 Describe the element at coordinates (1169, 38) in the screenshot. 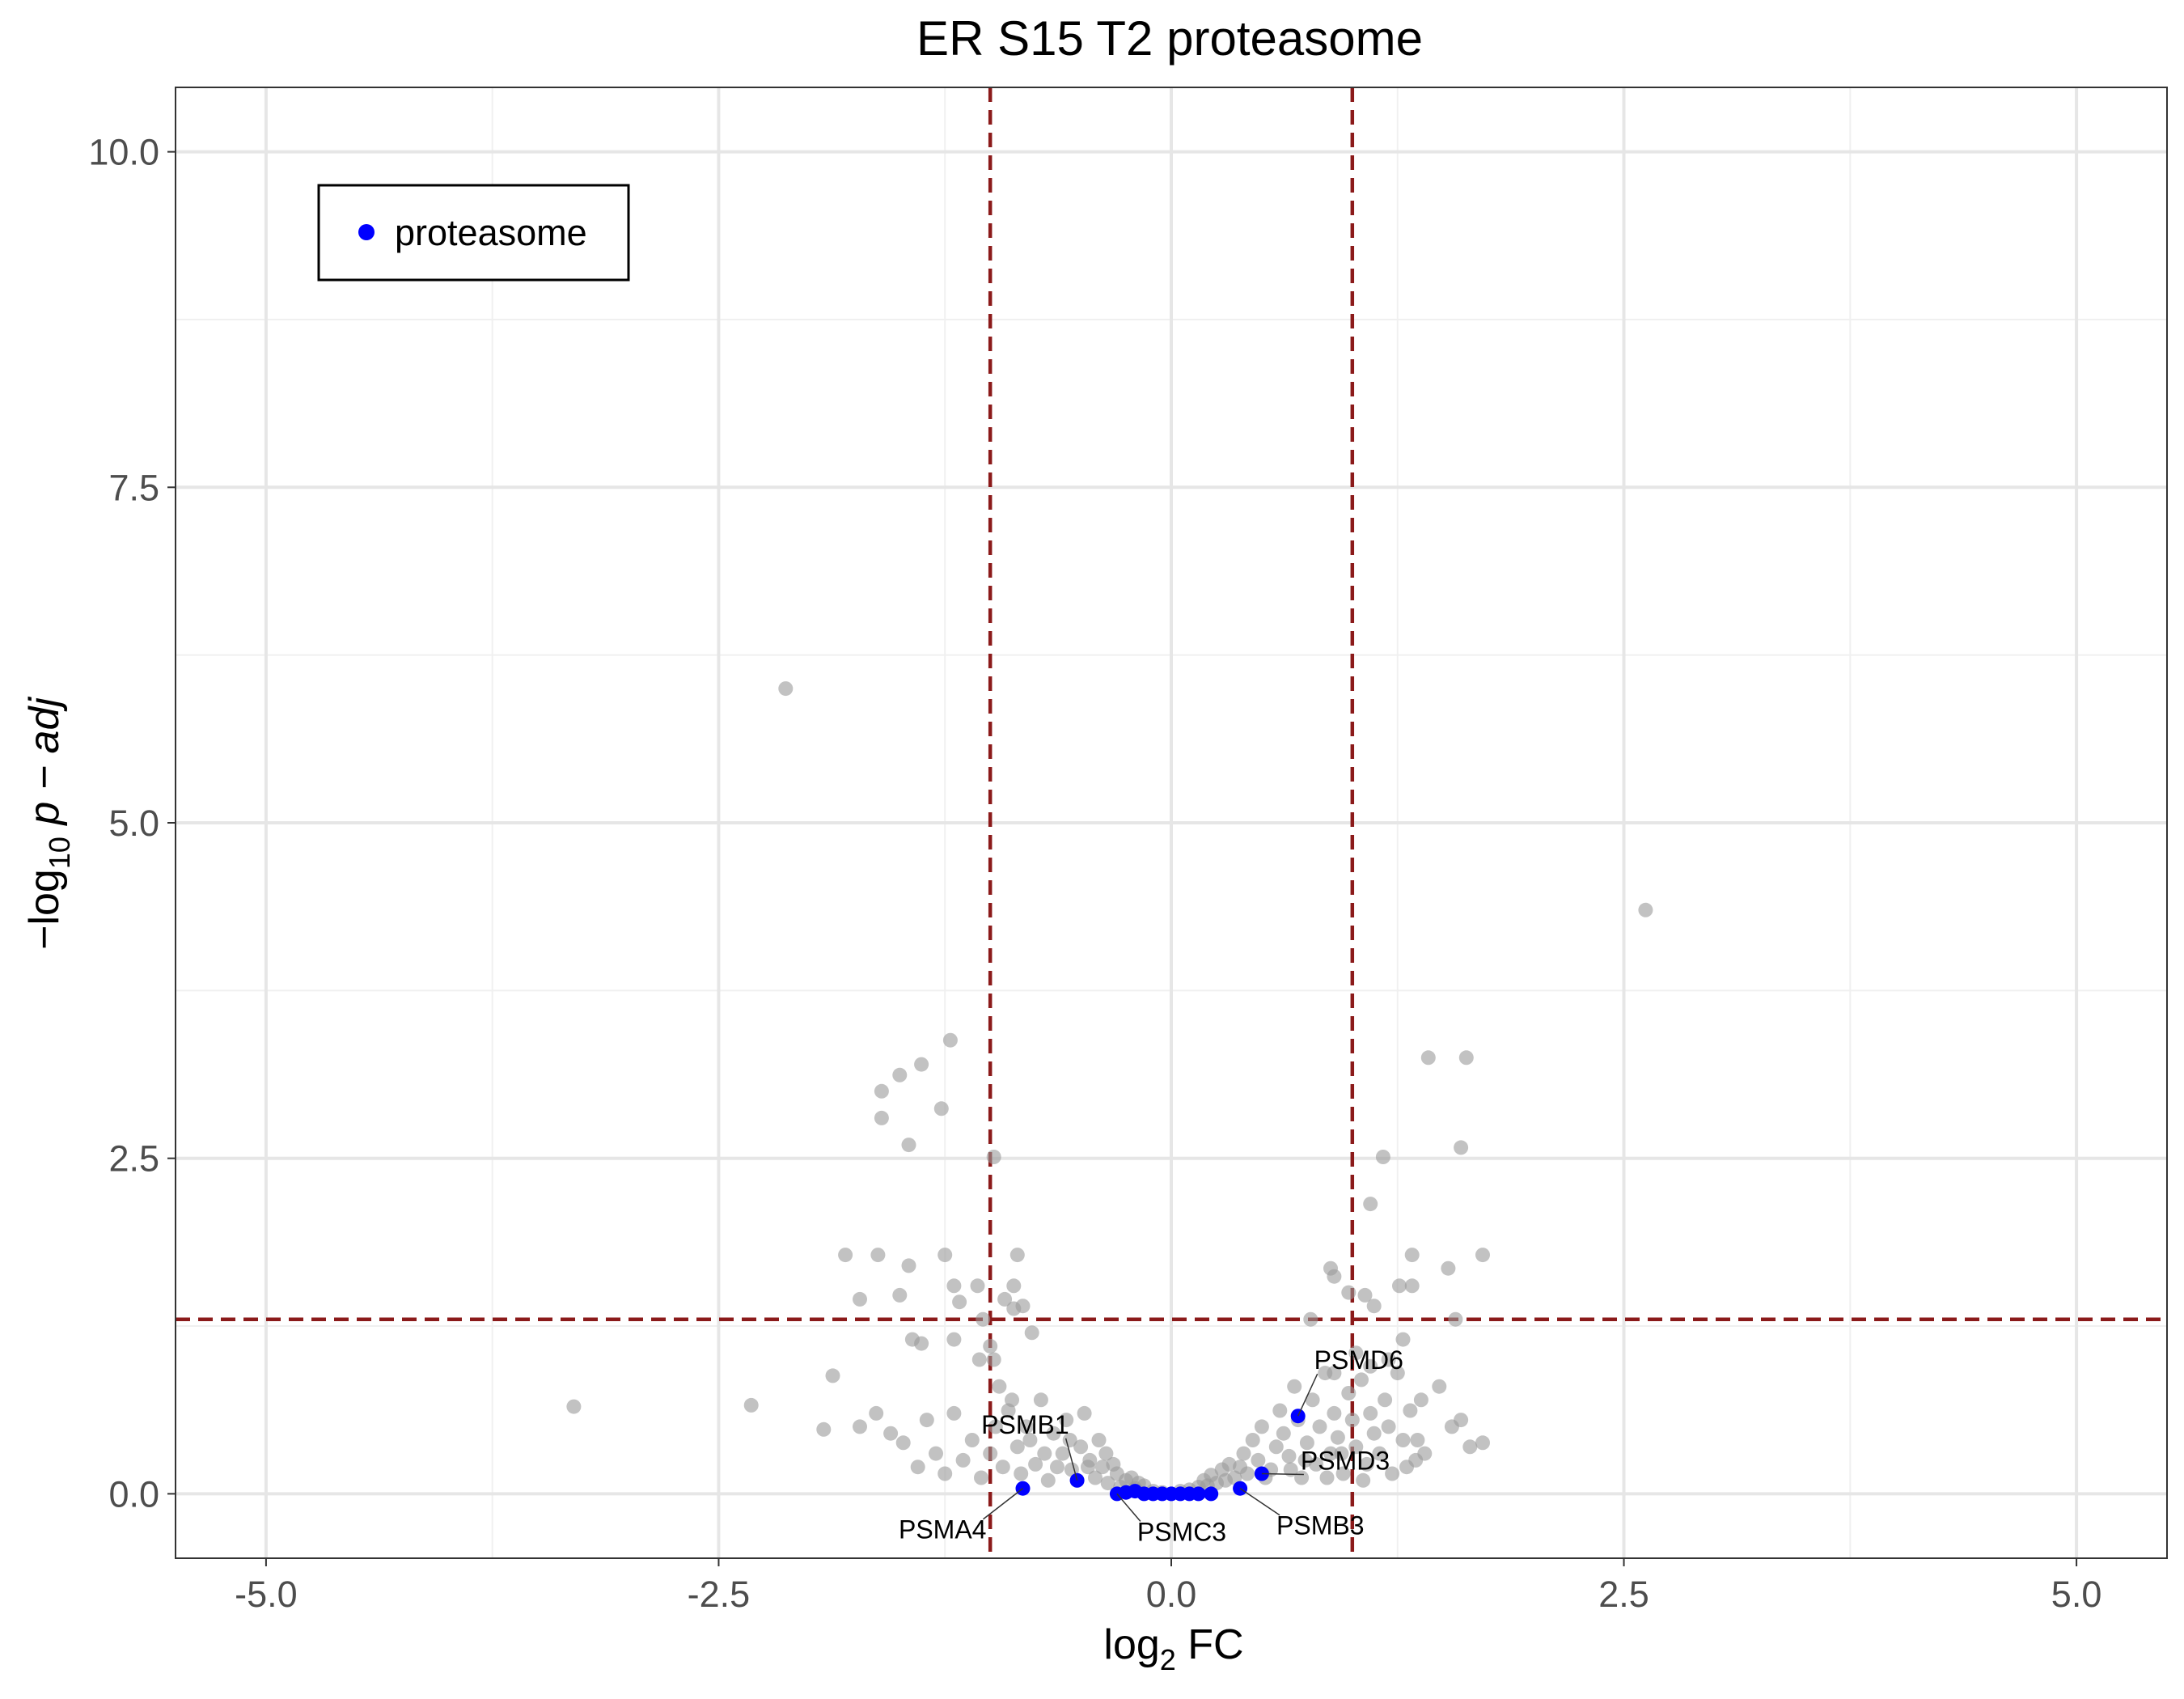

I see `chart-title: ER S15 T2 proteasome` at that location.